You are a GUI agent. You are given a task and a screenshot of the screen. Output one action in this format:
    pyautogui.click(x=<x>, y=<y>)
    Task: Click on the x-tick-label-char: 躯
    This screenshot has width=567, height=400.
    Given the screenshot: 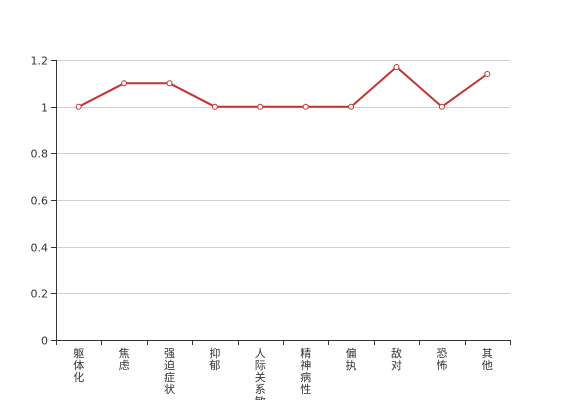 What is the action you would take?
    pyautogui.click(x=78, y=353)
    